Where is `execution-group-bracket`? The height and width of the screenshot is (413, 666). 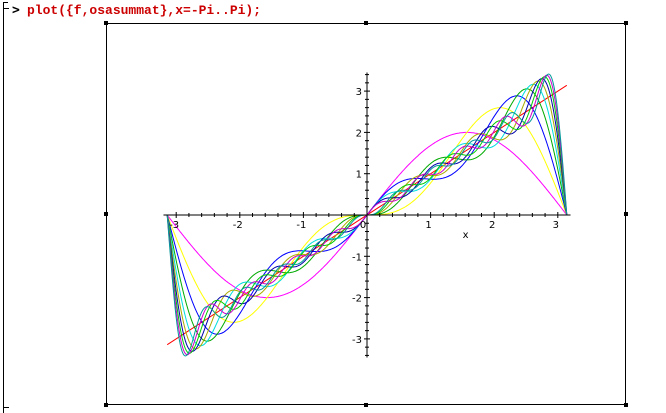 execution-group-bracket is located at coordinates (6, 208).